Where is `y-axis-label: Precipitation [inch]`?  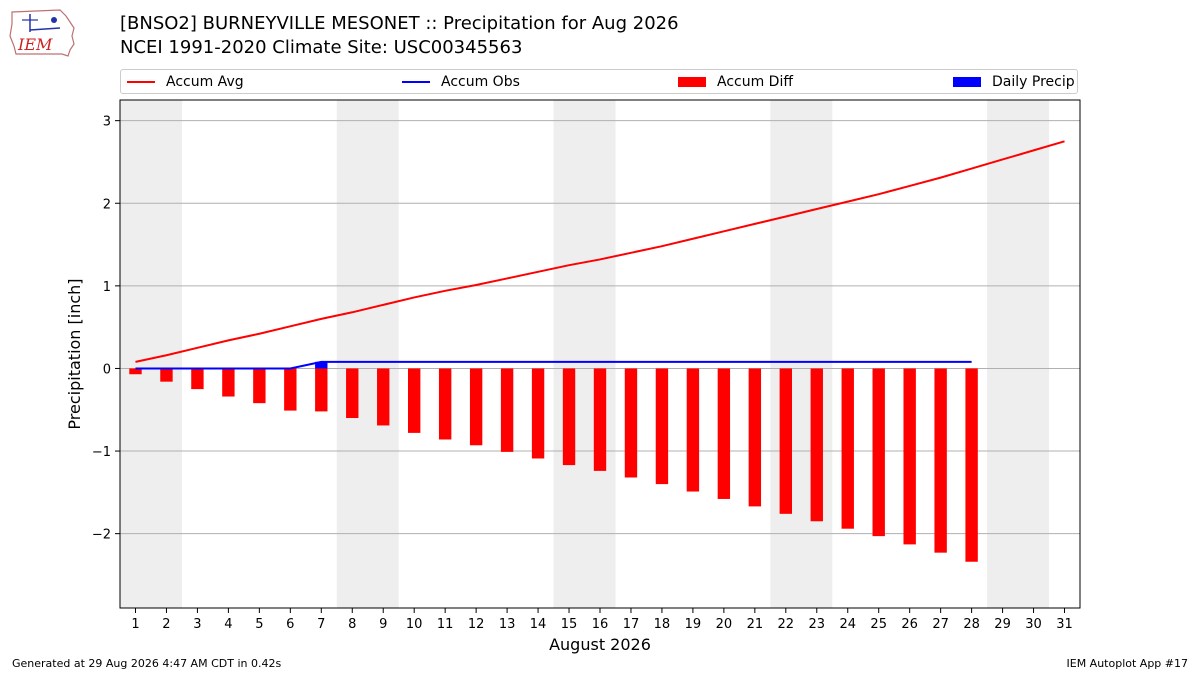
y-axis-label: Precipitation [inch] is located at coordinates (74, 353).